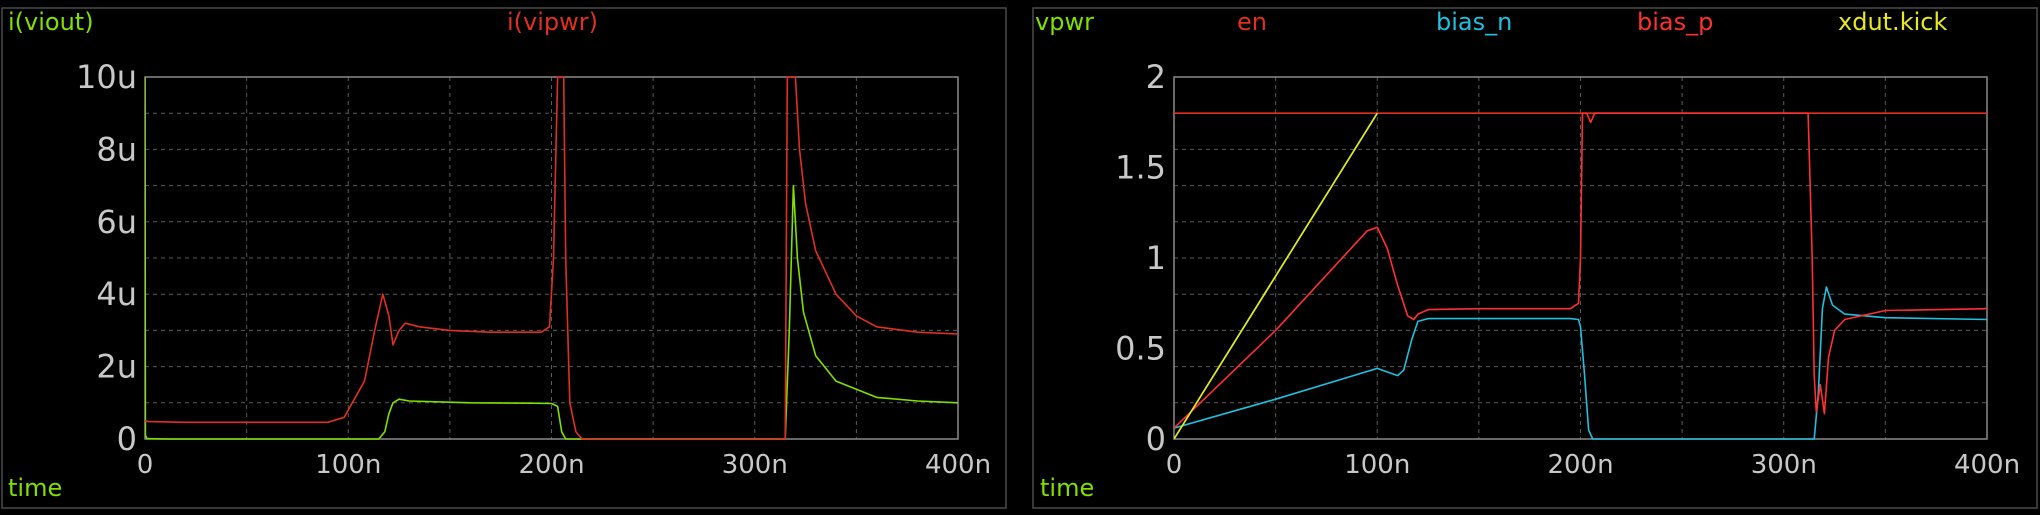 This screenshot has height=515, width=2040. I want to click on left-ytick-label: 8u, so click(116, 149).